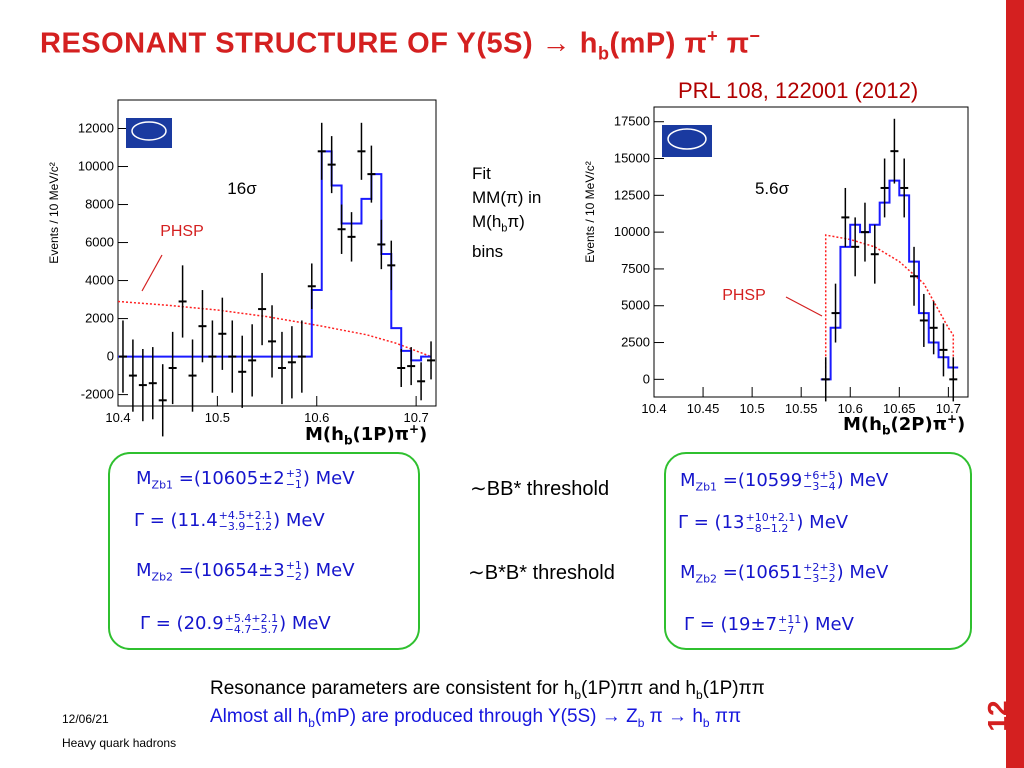 The height and width of the screenshot is (768, 1024). Describe the element at coordinates (632, 158) in the screenshot. I see `y-tick-label: 15000` at that location.